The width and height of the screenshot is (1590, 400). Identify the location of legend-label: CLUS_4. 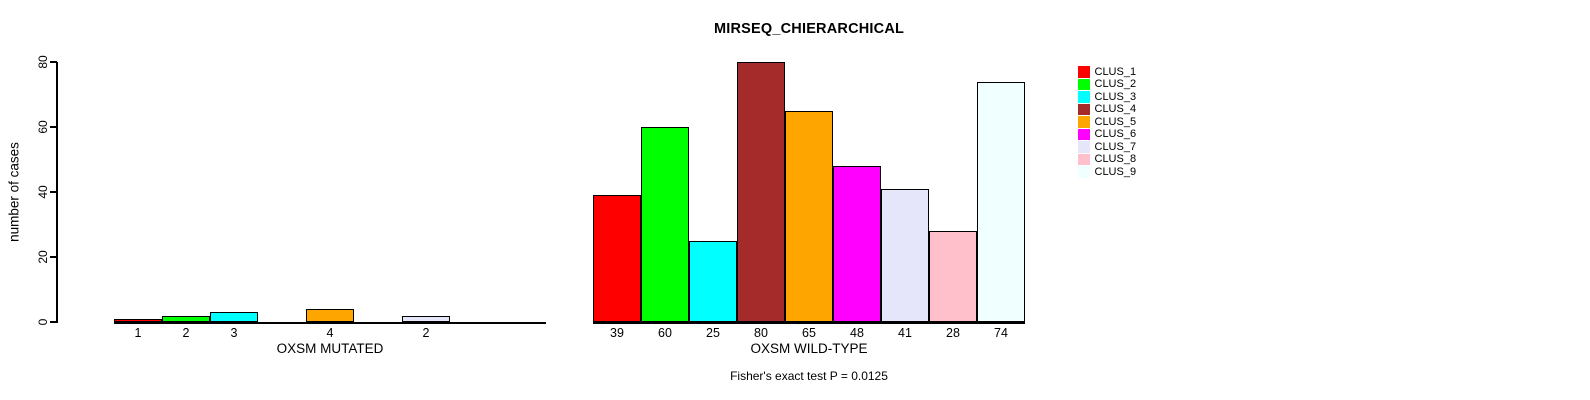
(1115, 109).